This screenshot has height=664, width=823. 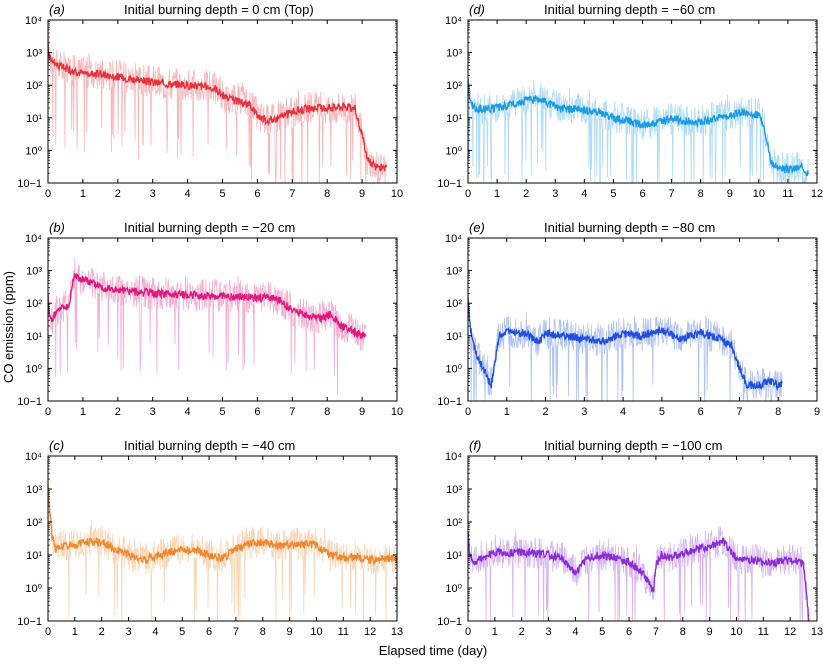 I want to click on panel-f-x-tick-label: 9, so click(x=710, y=632).